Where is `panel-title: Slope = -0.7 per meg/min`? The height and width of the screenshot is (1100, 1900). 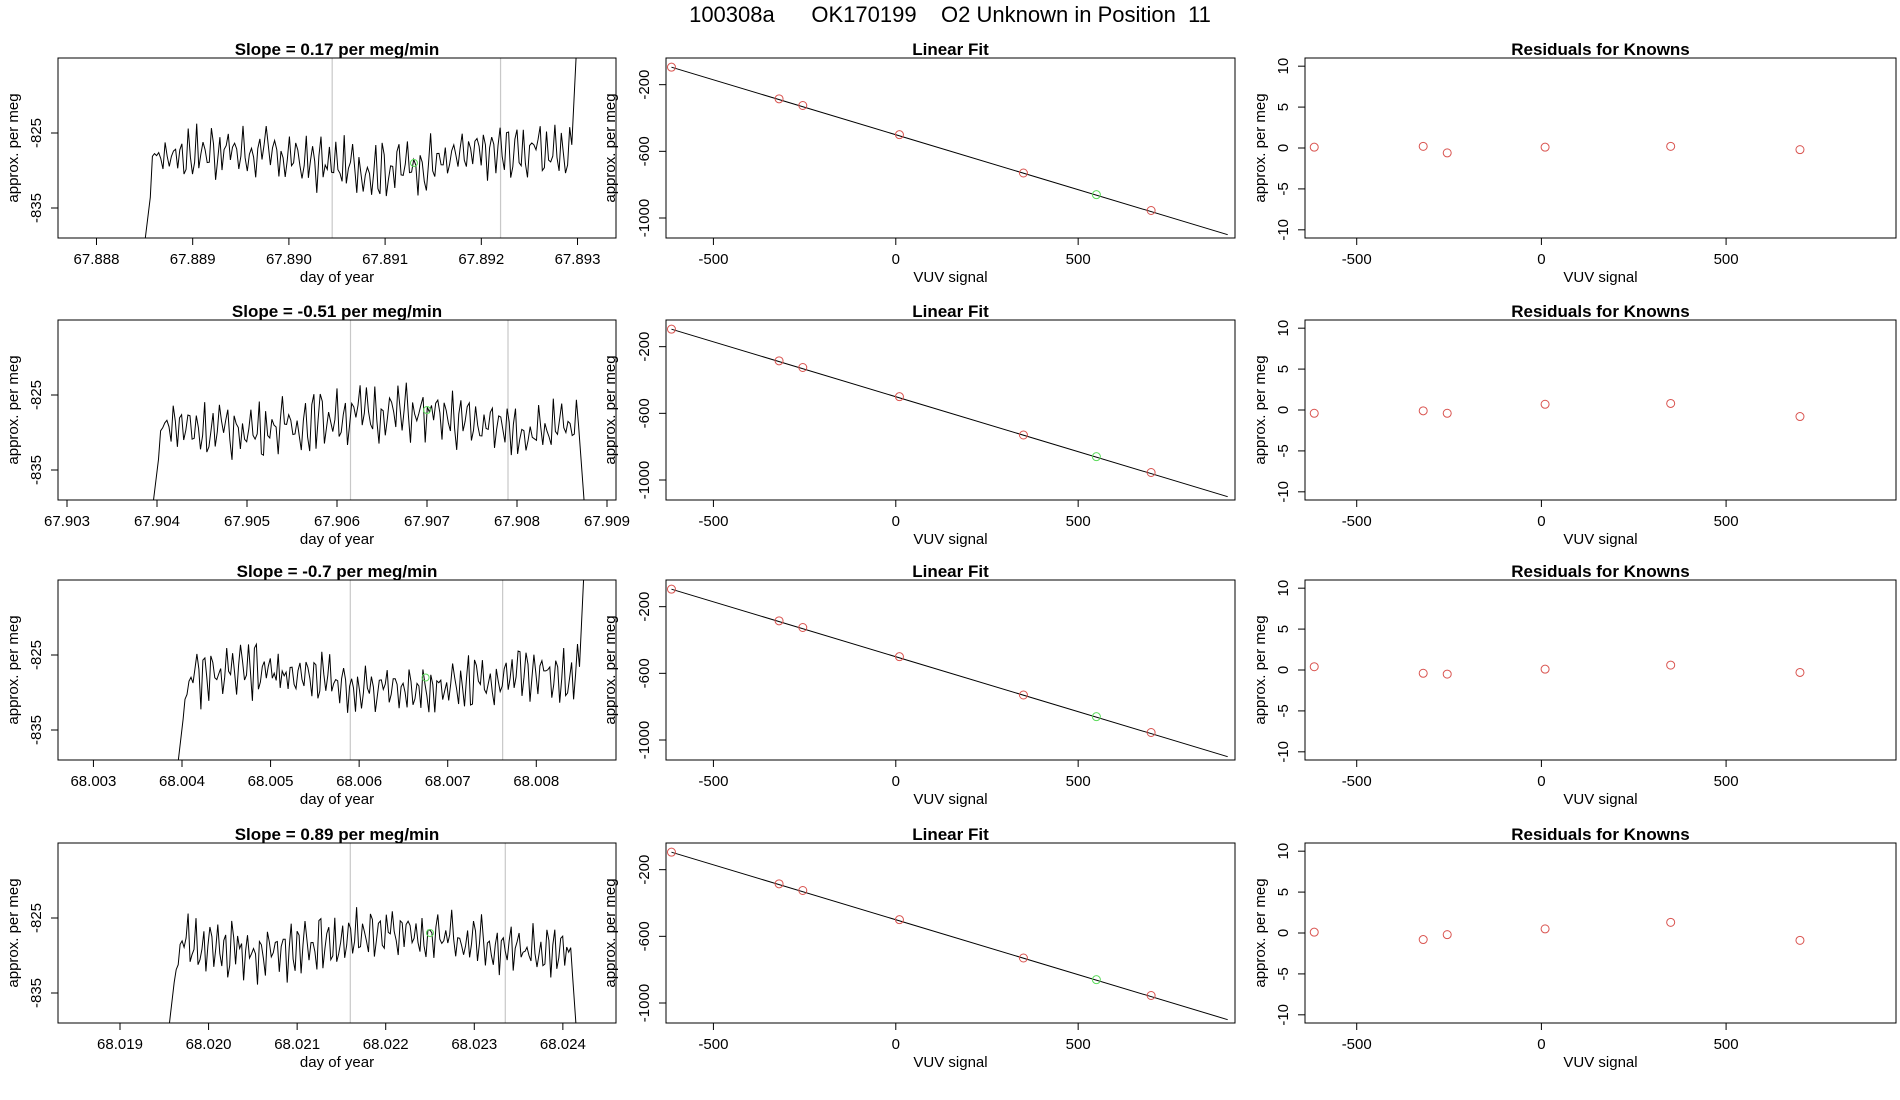
panel-title: Slope = -0.7 per meg/min is located at coordinates (337, 571).